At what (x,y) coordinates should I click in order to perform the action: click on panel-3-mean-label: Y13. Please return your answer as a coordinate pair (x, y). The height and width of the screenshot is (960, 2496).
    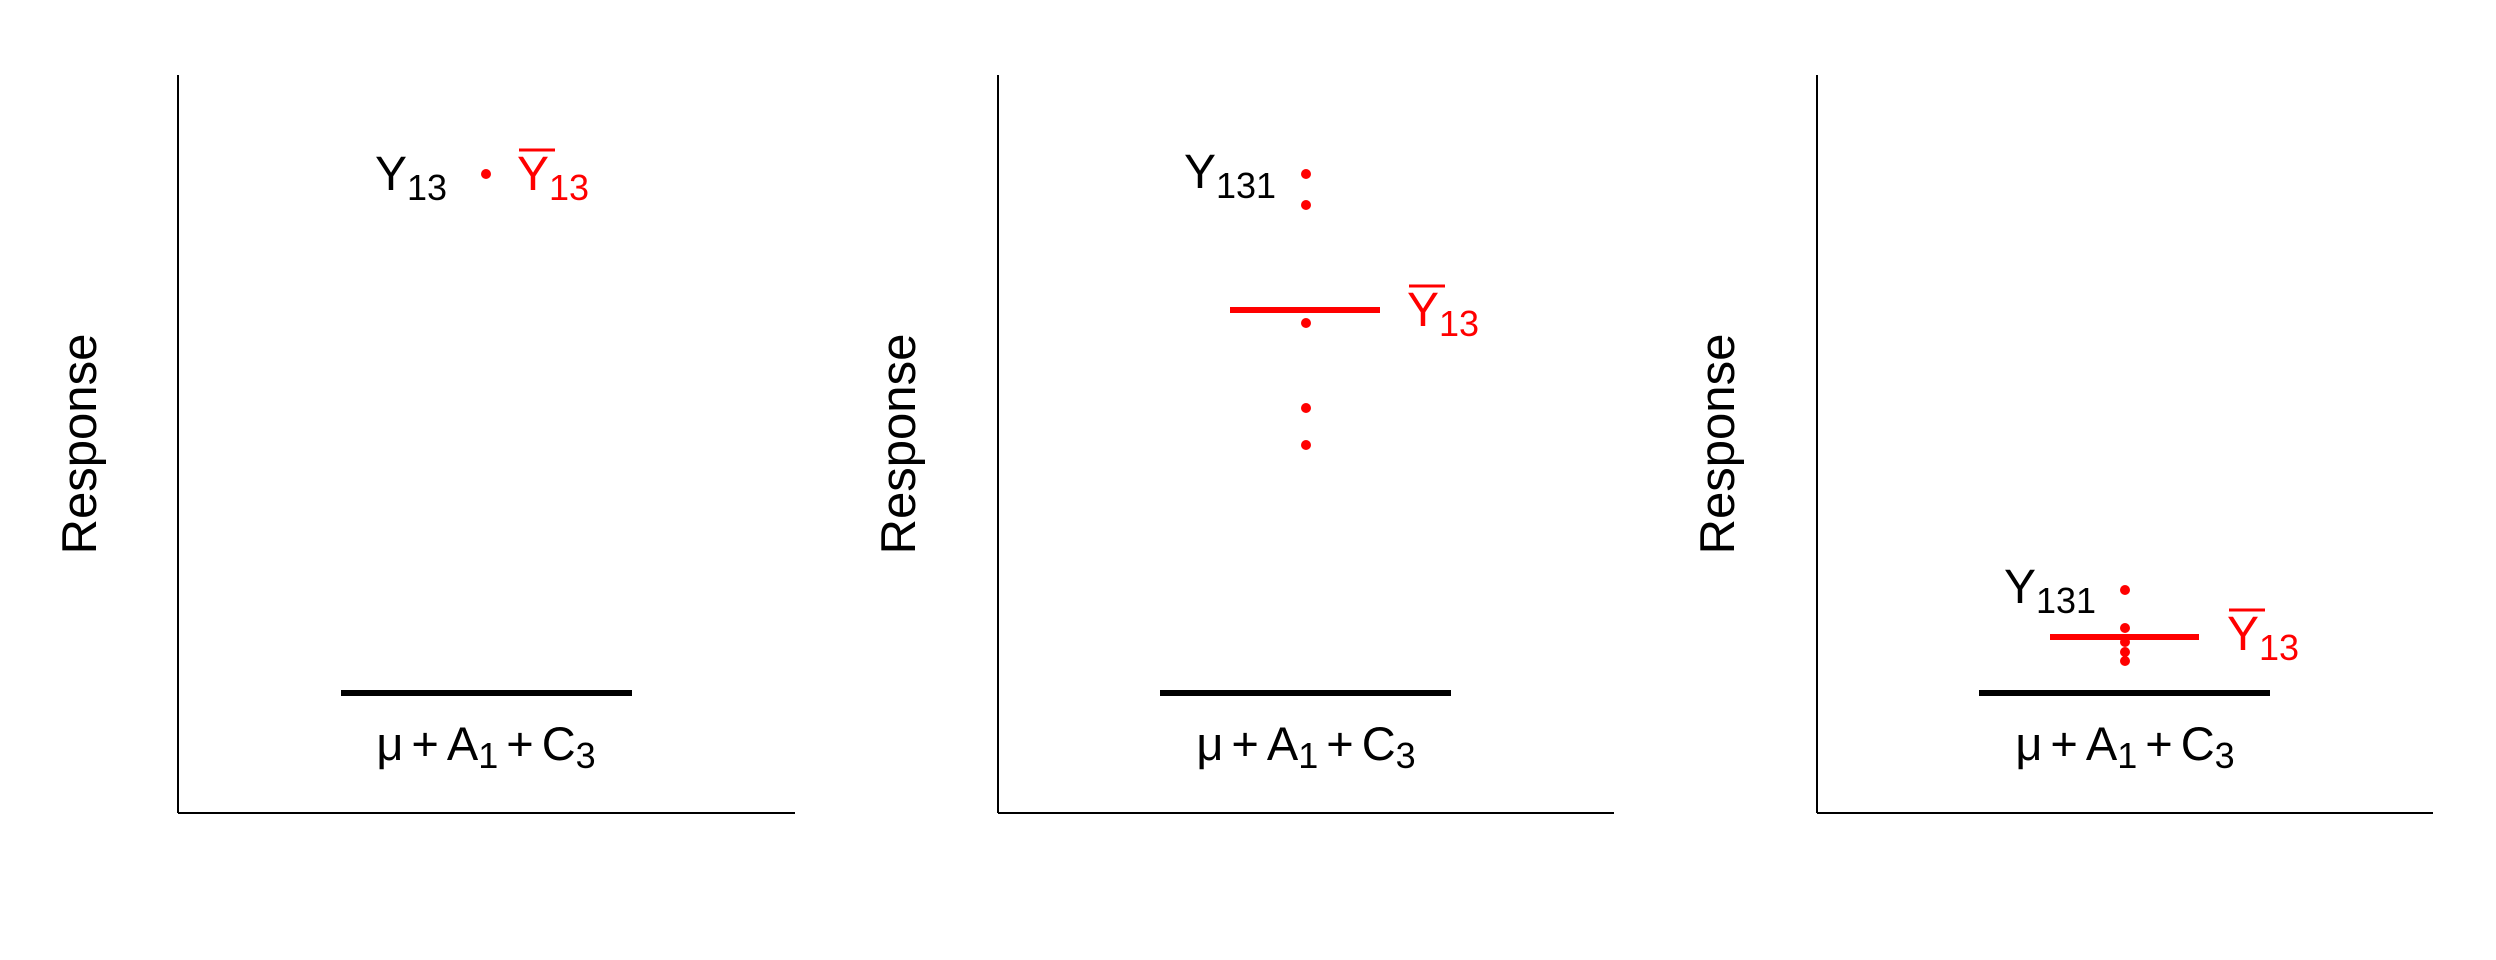
    Looking at the image, I should click on (2263, 638).